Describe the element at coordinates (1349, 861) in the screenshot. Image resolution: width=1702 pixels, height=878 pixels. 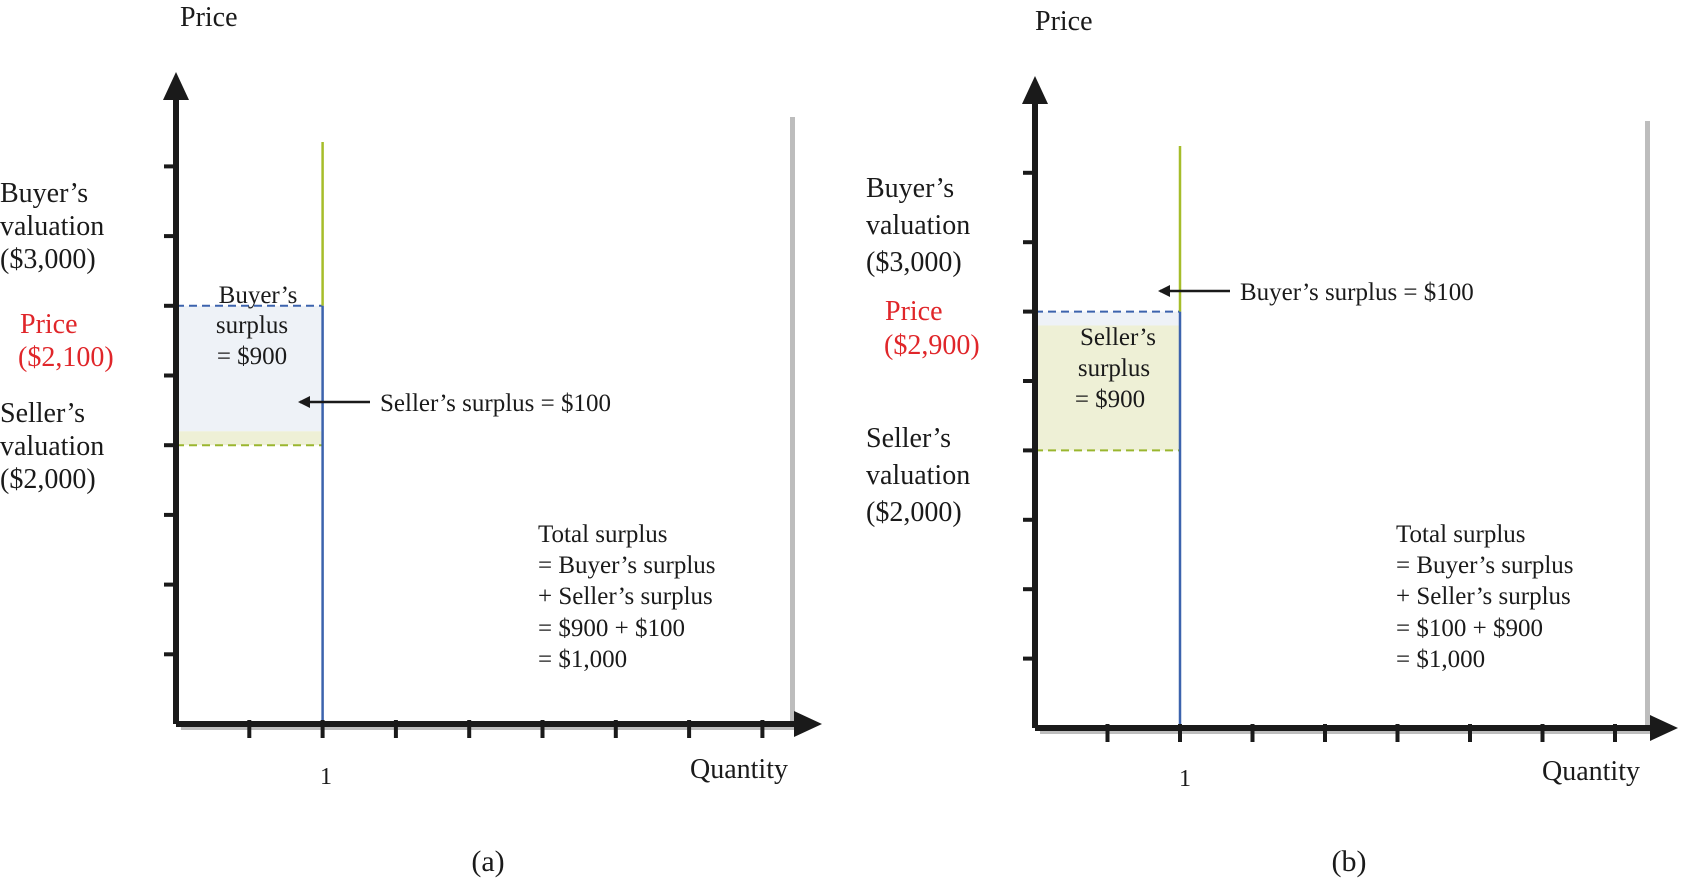
I see `panel-caption: (b)` at that location.